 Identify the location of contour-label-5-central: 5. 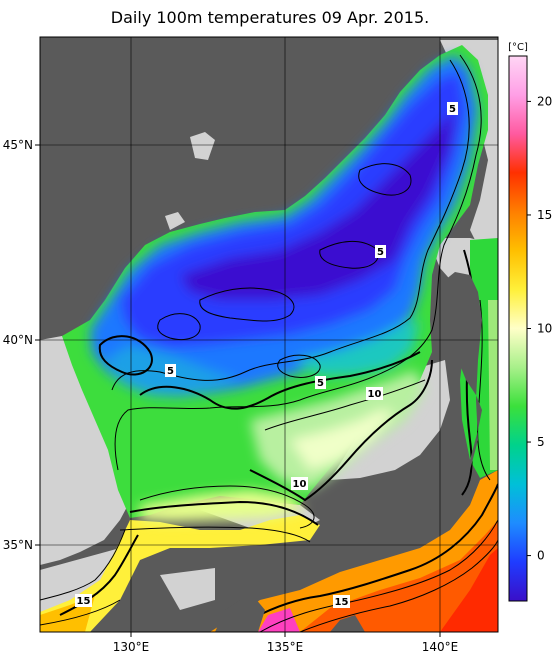
(320, 383).